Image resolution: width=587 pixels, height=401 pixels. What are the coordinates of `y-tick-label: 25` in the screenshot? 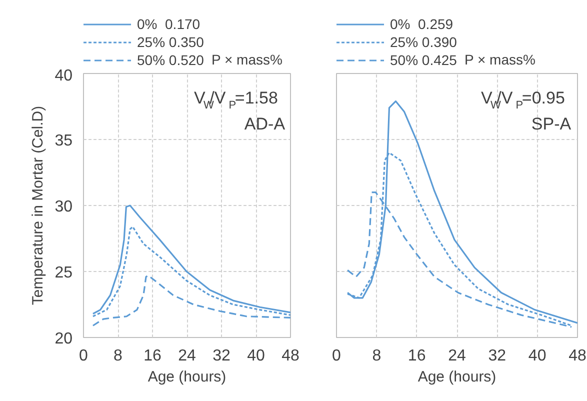 It's located at (63, 273).